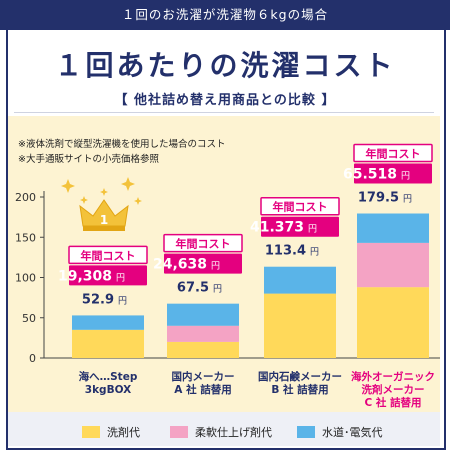 This screenshot has height=460, width=450. I want to click on legend-item-detergent: 洗剤代, so click(111, 432).